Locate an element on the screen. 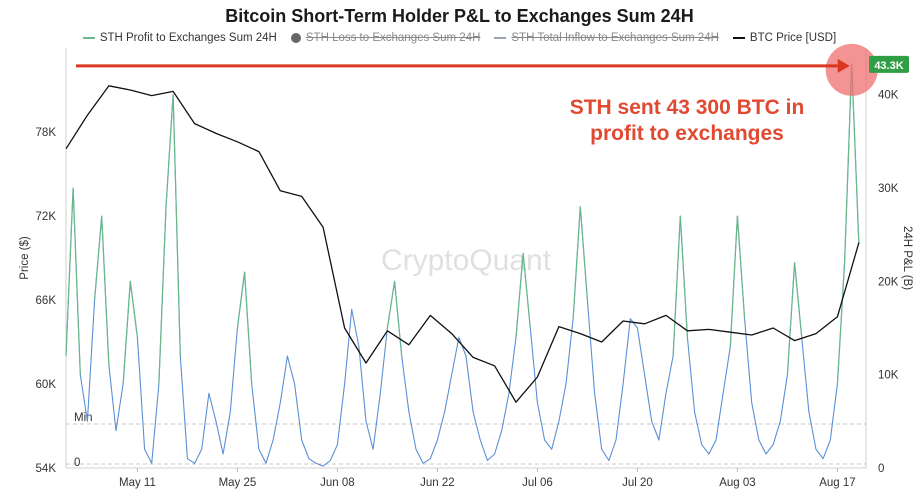 The image size is (919, 490). legend-item-sth-profit: STH Profit to Exchanges Sum 24H is located at coordinates (179, 38).